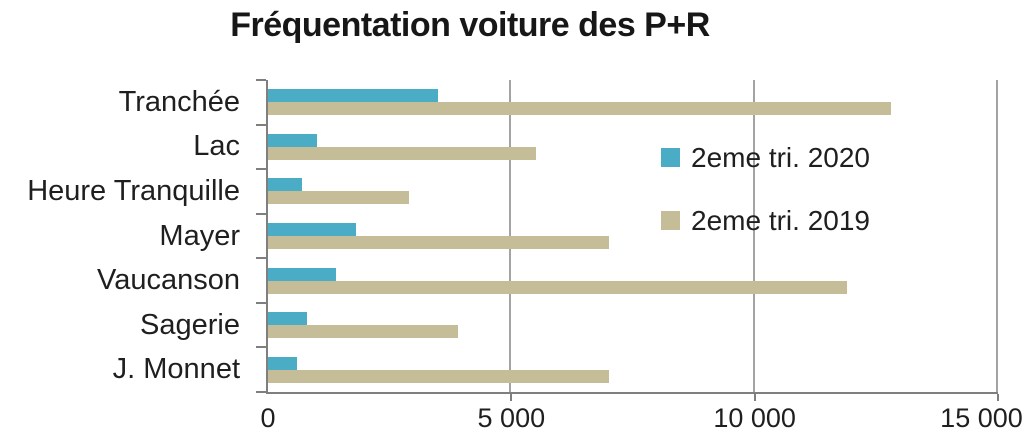 Image resolution: width=1024 pixels, height=442 pixels. Describe the element at coordinates (780, 220) in the screenshot. I see `legend-label-2019: 2eme tri. 2019` at that location.